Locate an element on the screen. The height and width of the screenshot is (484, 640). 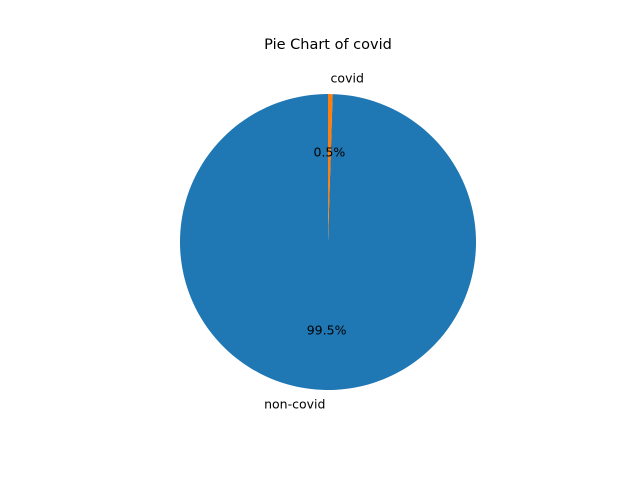
pie-label-covid: covid is located at coordinates (347, 78).